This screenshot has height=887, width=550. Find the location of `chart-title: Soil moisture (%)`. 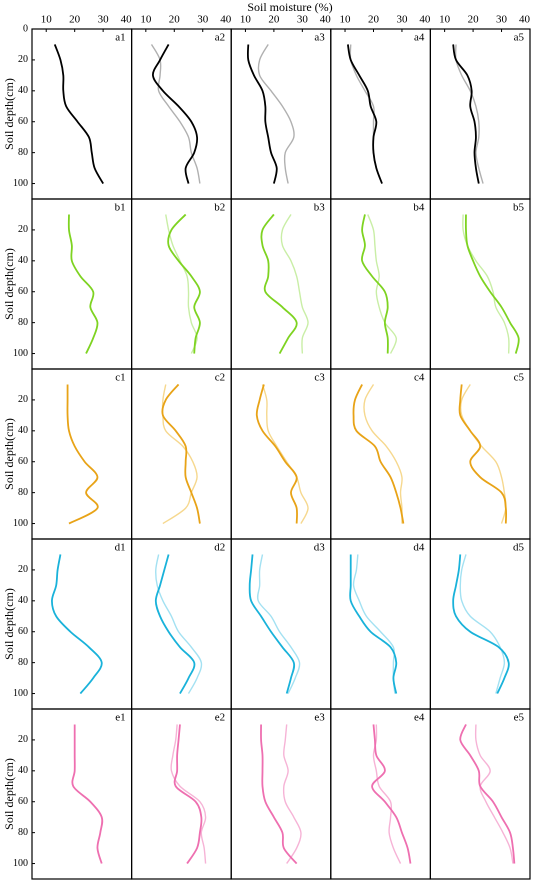

chart-title: Soil moisture (%) is located at coordinates (289, 7).